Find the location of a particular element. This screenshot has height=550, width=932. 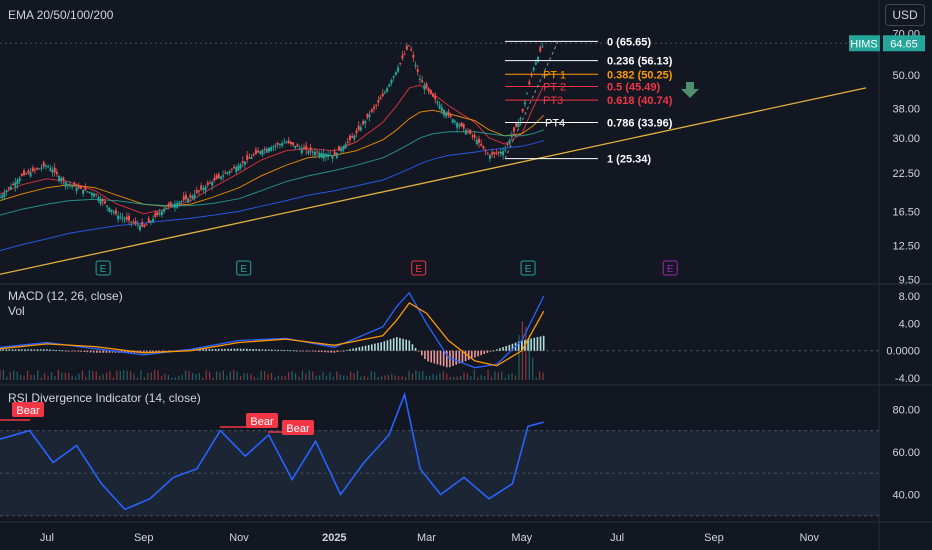

earnings-marker is located at coordinates (419, 268).